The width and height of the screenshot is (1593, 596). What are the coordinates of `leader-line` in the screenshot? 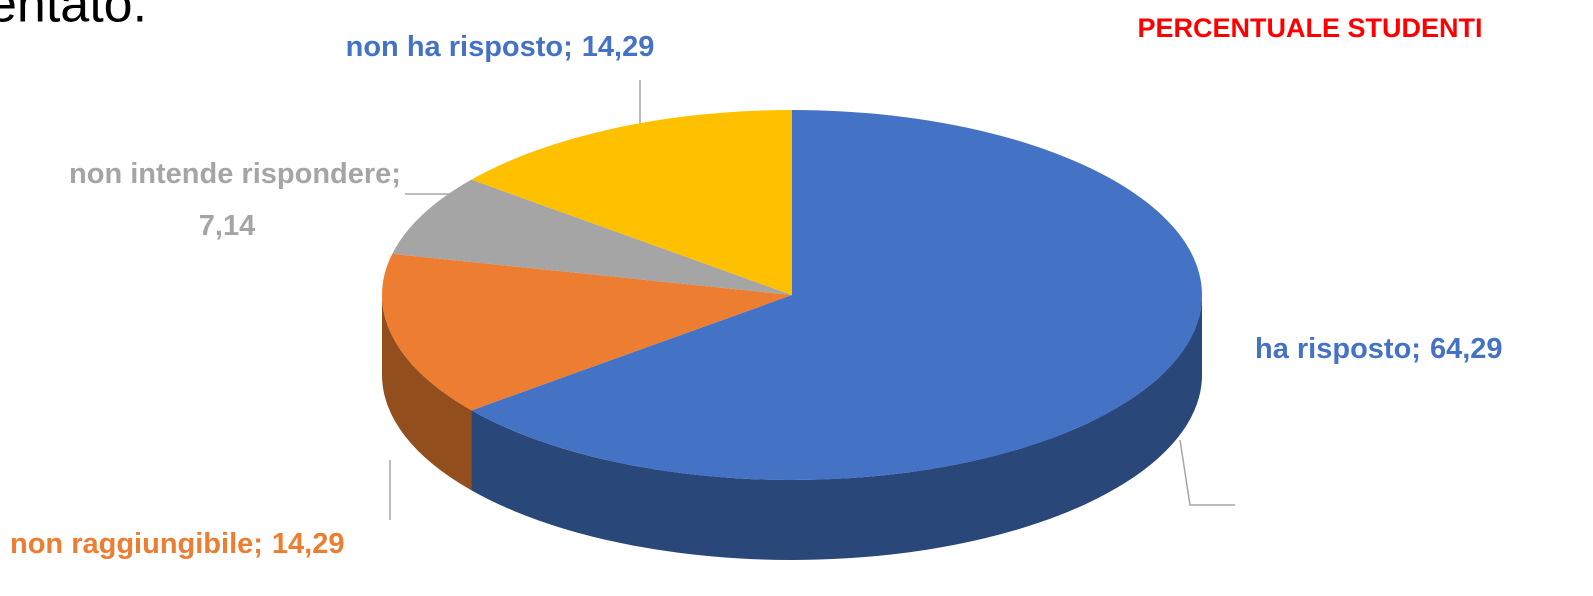 It's located at (1207, 472).